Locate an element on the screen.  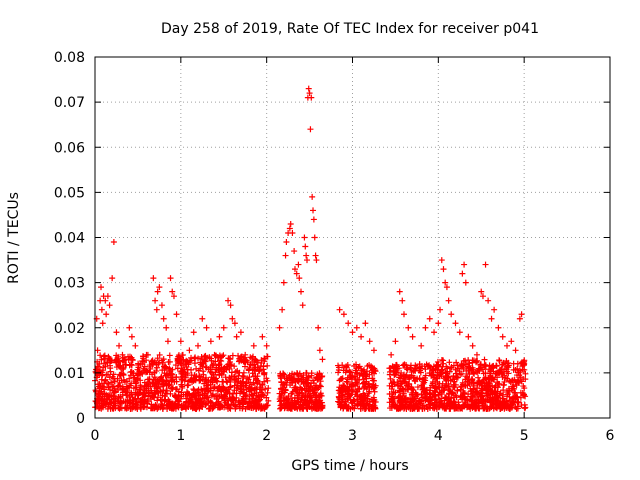
y-tick-label: 0.03 is located at coordinates (69, 284).